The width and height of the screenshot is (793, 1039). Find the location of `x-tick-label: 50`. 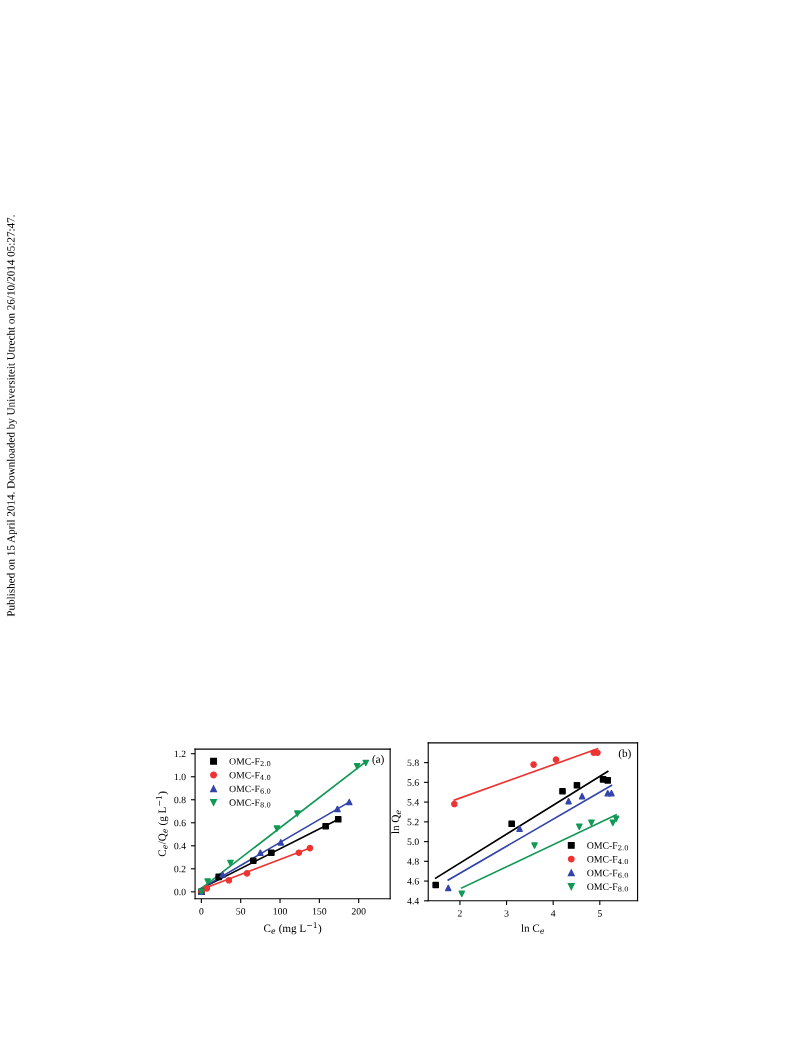

x-tick-label: 50 is located at coordinates (241, 911).